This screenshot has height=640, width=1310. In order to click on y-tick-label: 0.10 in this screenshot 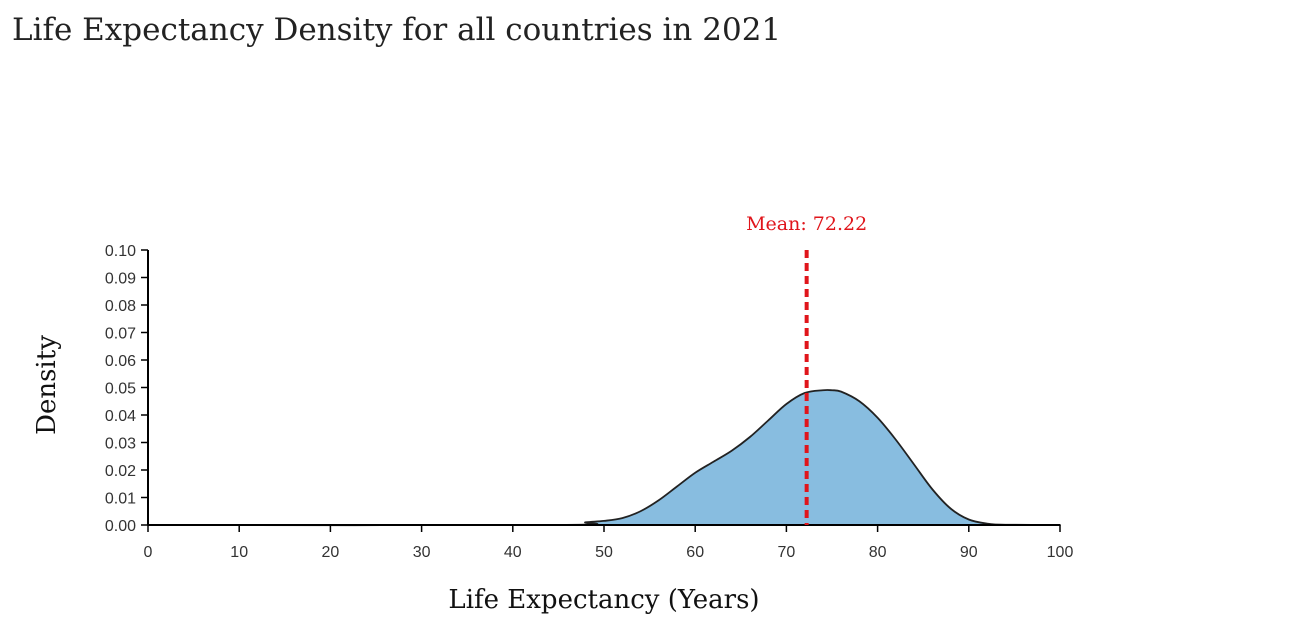, I will do `click(120, 251)`.